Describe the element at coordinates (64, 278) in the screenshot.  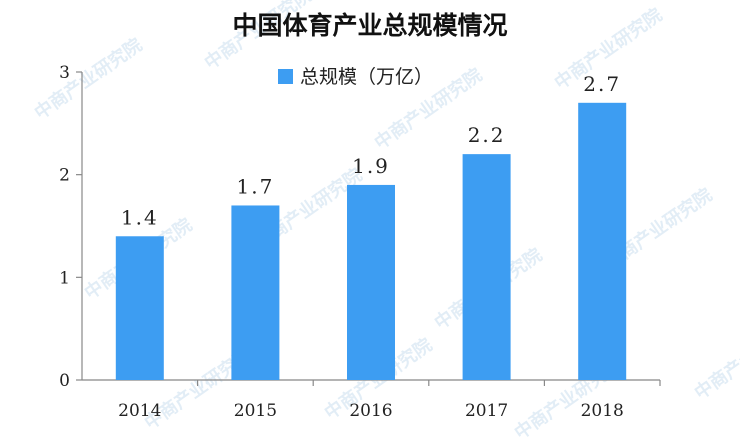
I see `y-tick-label: 1` at that location.